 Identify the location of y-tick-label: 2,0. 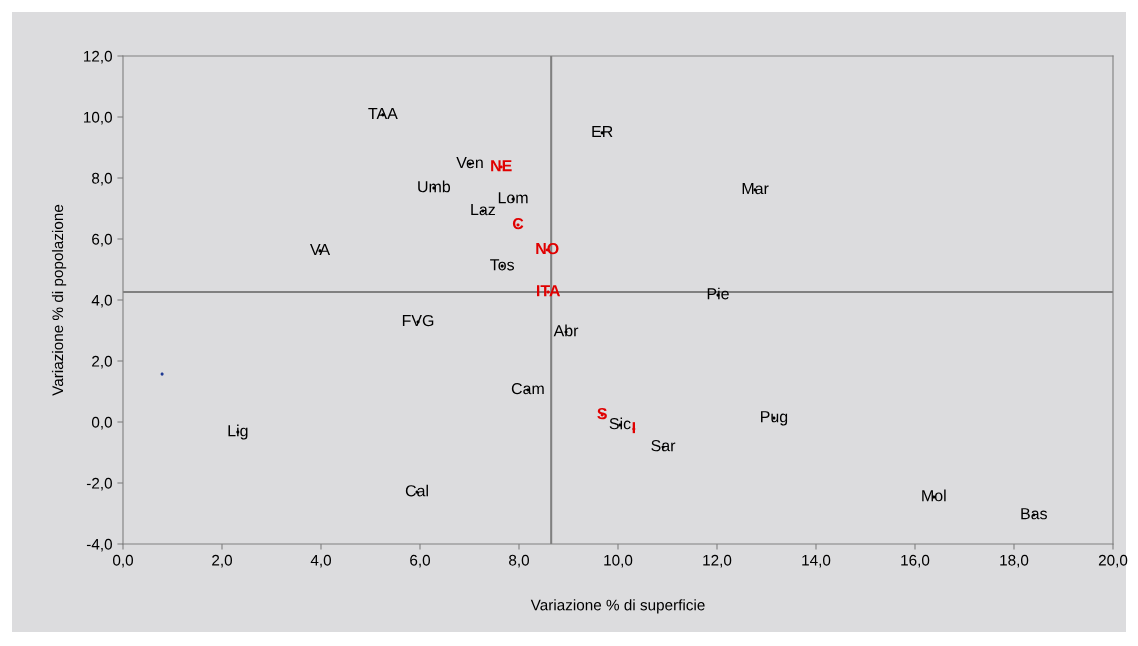
(102, 362).